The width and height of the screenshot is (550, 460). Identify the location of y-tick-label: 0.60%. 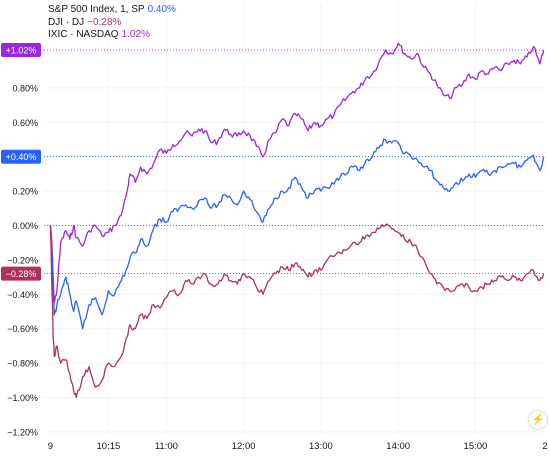
(25, 123).